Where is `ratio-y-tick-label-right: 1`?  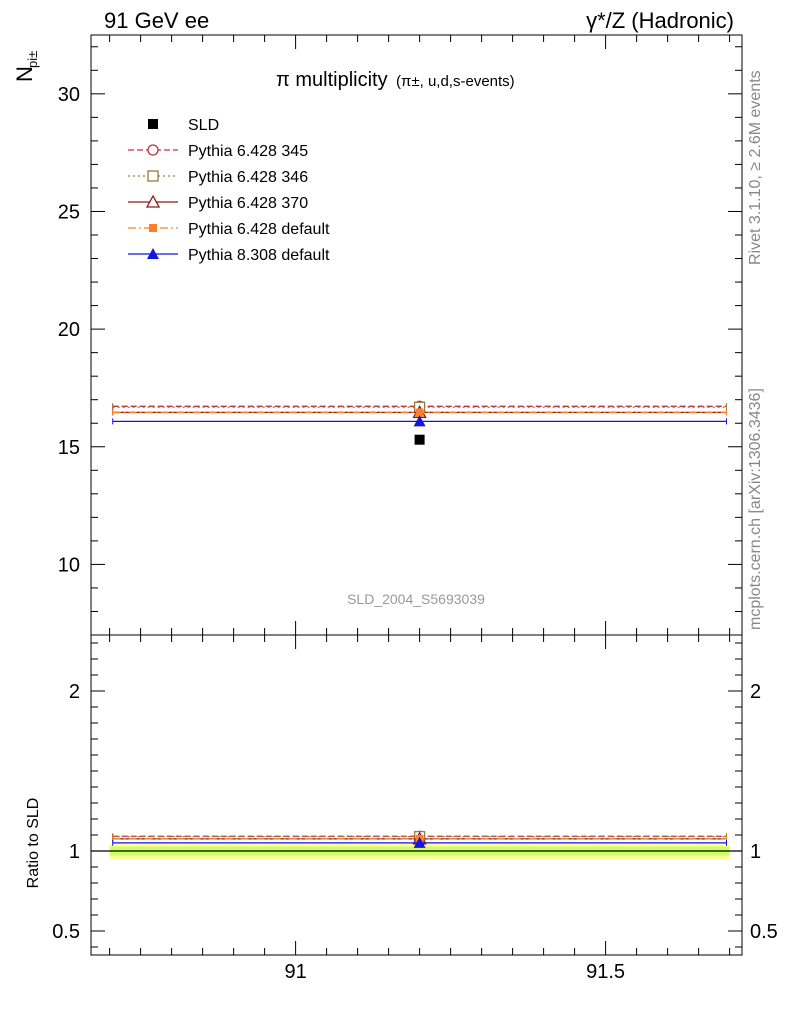
ratio-y-tick-label-right: 1 is located at coordinates (755, 852).